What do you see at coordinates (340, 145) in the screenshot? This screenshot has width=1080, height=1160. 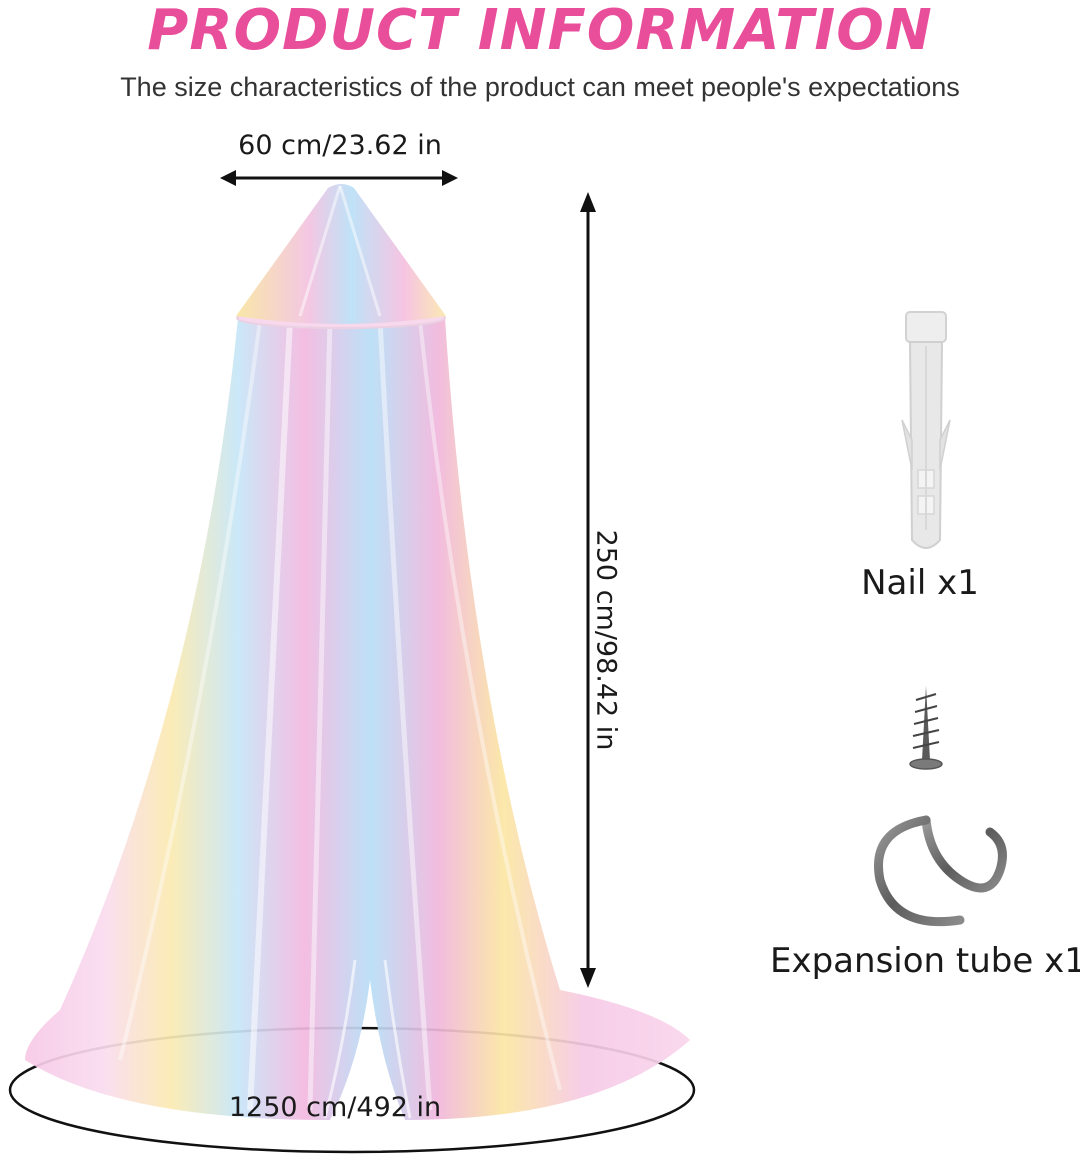 I see `top-width-label: 60 cm/23.62 in` at bounding box center [340, 145].